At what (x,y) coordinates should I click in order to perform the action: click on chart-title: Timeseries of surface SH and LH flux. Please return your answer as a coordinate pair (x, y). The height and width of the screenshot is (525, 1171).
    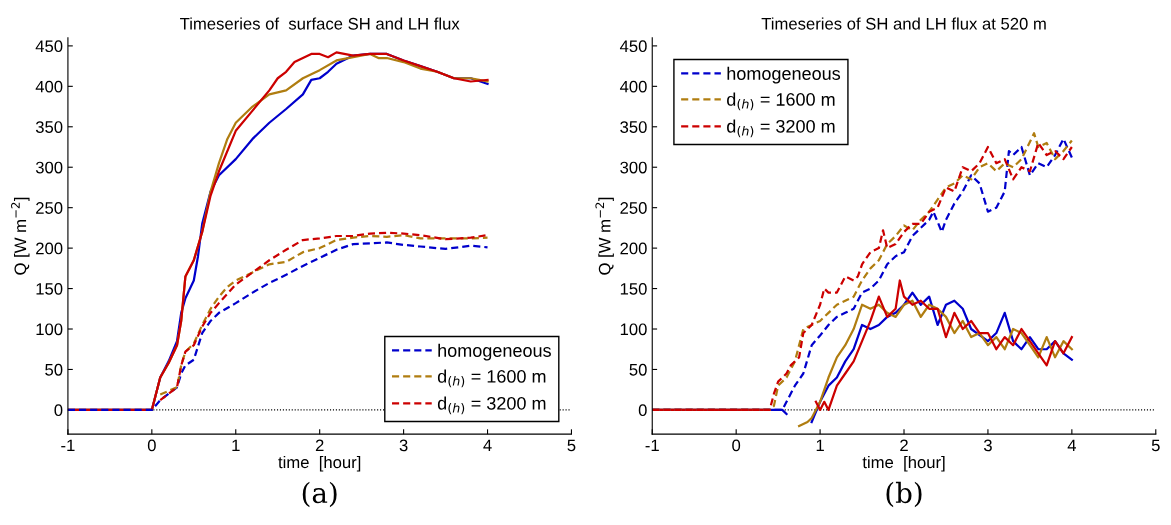
    Looking at the image, I should click on (320, 23).